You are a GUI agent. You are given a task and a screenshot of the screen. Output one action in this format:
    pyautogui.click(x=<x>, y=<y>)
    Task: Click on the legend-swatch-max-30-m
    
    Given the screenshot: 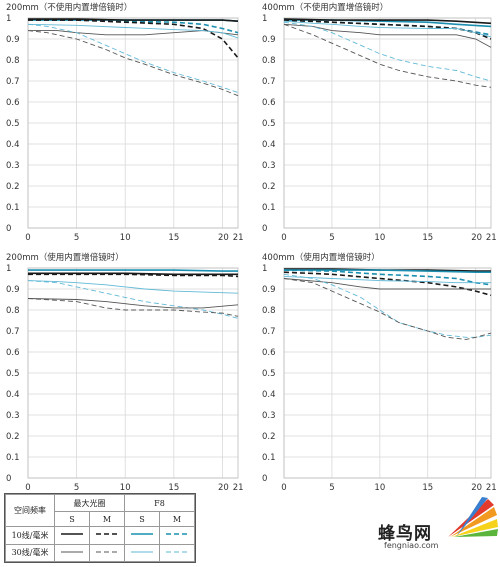 What is the action you would take?
    pyautogui.click(x=107, y=552)
    